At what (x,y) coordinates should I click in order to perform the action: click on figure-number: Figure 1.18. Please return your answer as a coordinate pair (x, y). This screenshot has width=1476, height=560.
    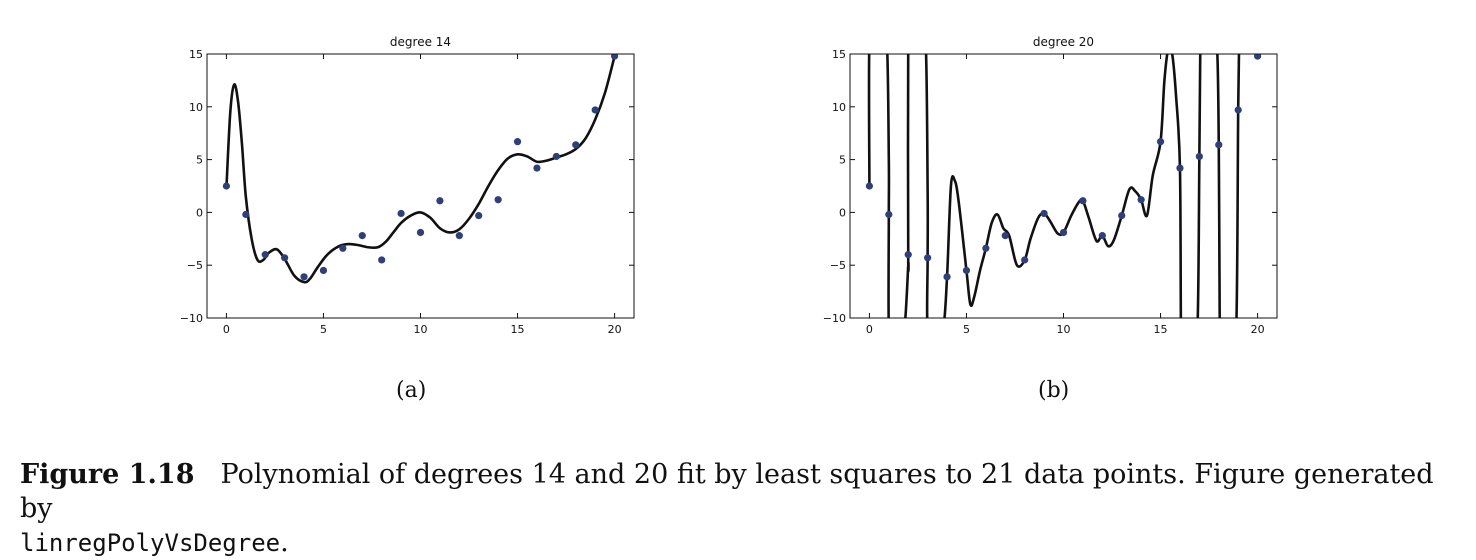
    Looking at the image, I should click on (107, 474).